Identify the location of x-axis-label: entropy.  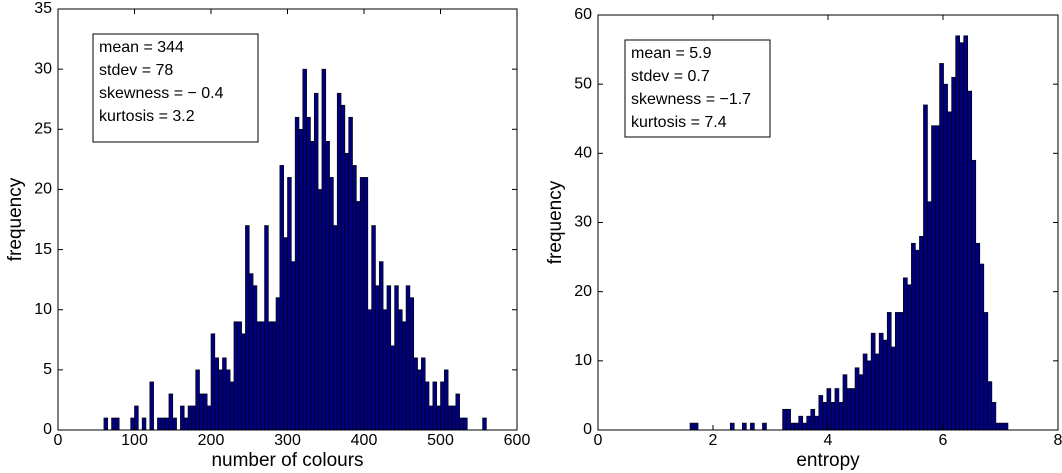
(828, 460).